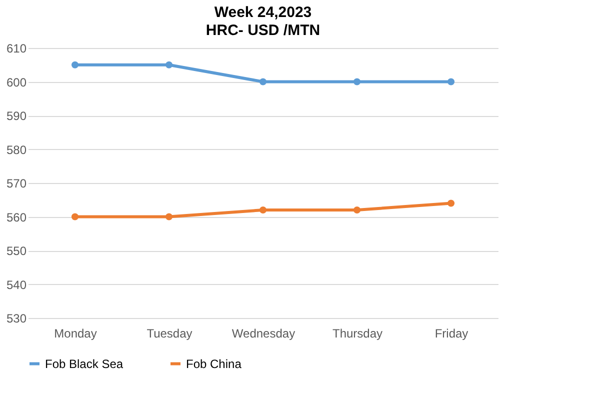 This screenshot has height=408, width=600. I want to click on y-tick-label: 610, so click(16, 49).